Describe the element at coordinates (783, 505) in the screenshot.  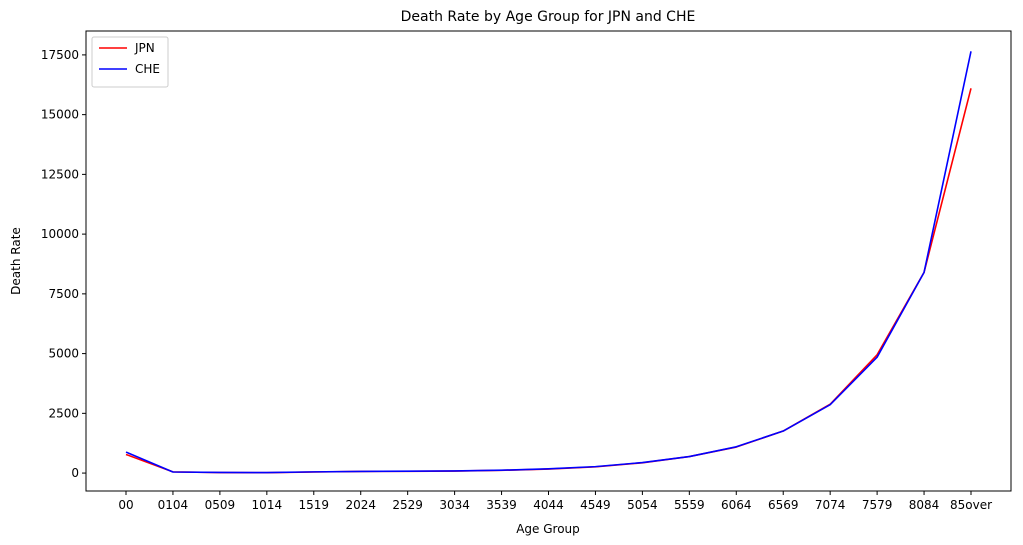
I see `x-tick-label: 6569` at that location.